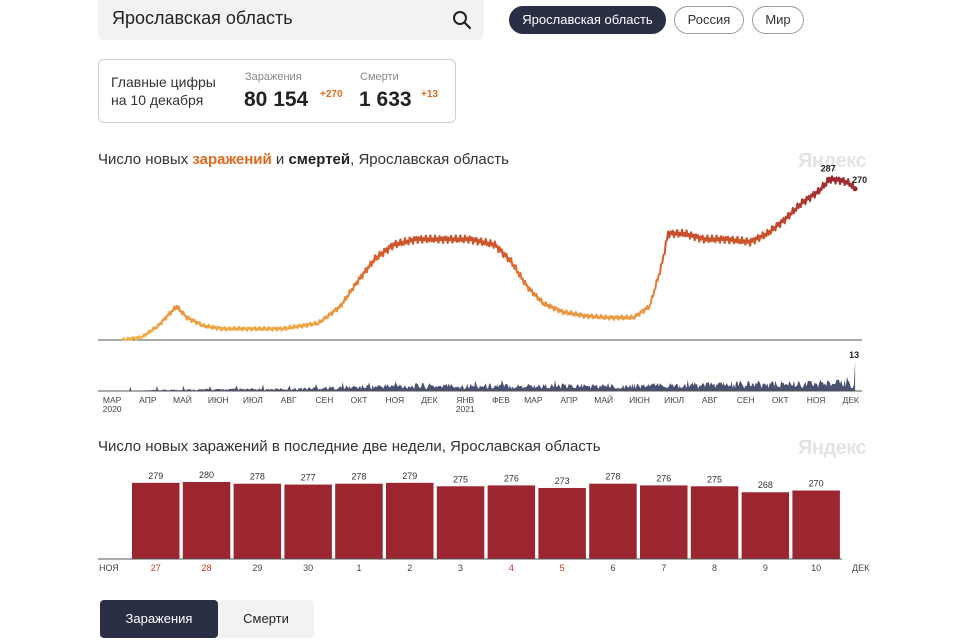 This screenshot has width=960, height=640. I want to click on bar-category-label: 2, so click(409, 568).